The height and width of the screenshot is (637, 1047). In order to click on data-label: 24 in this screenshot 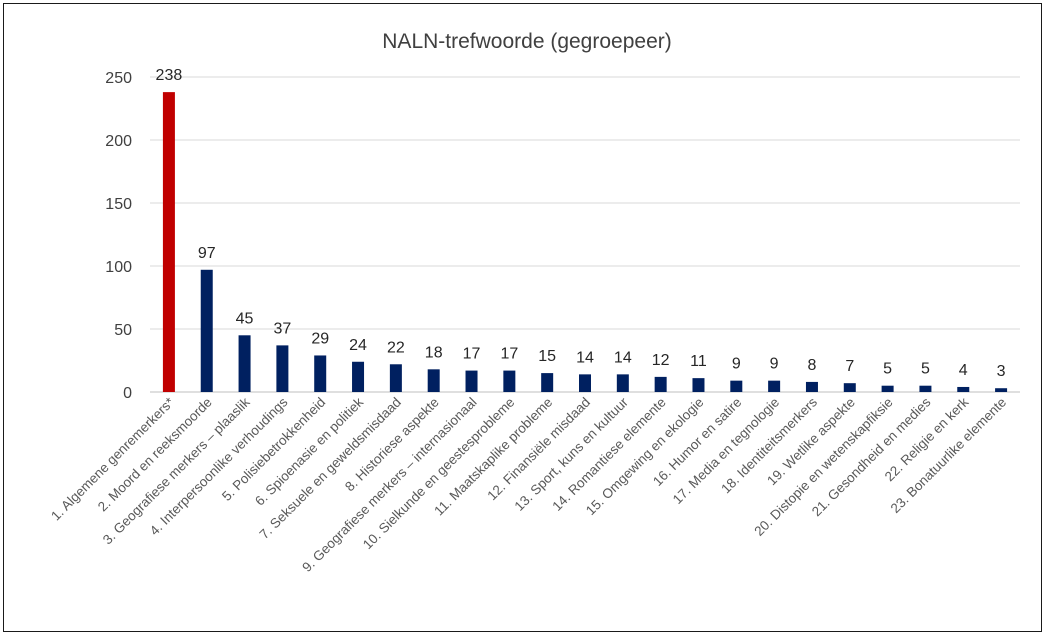, I will do `click(358, 345)`.